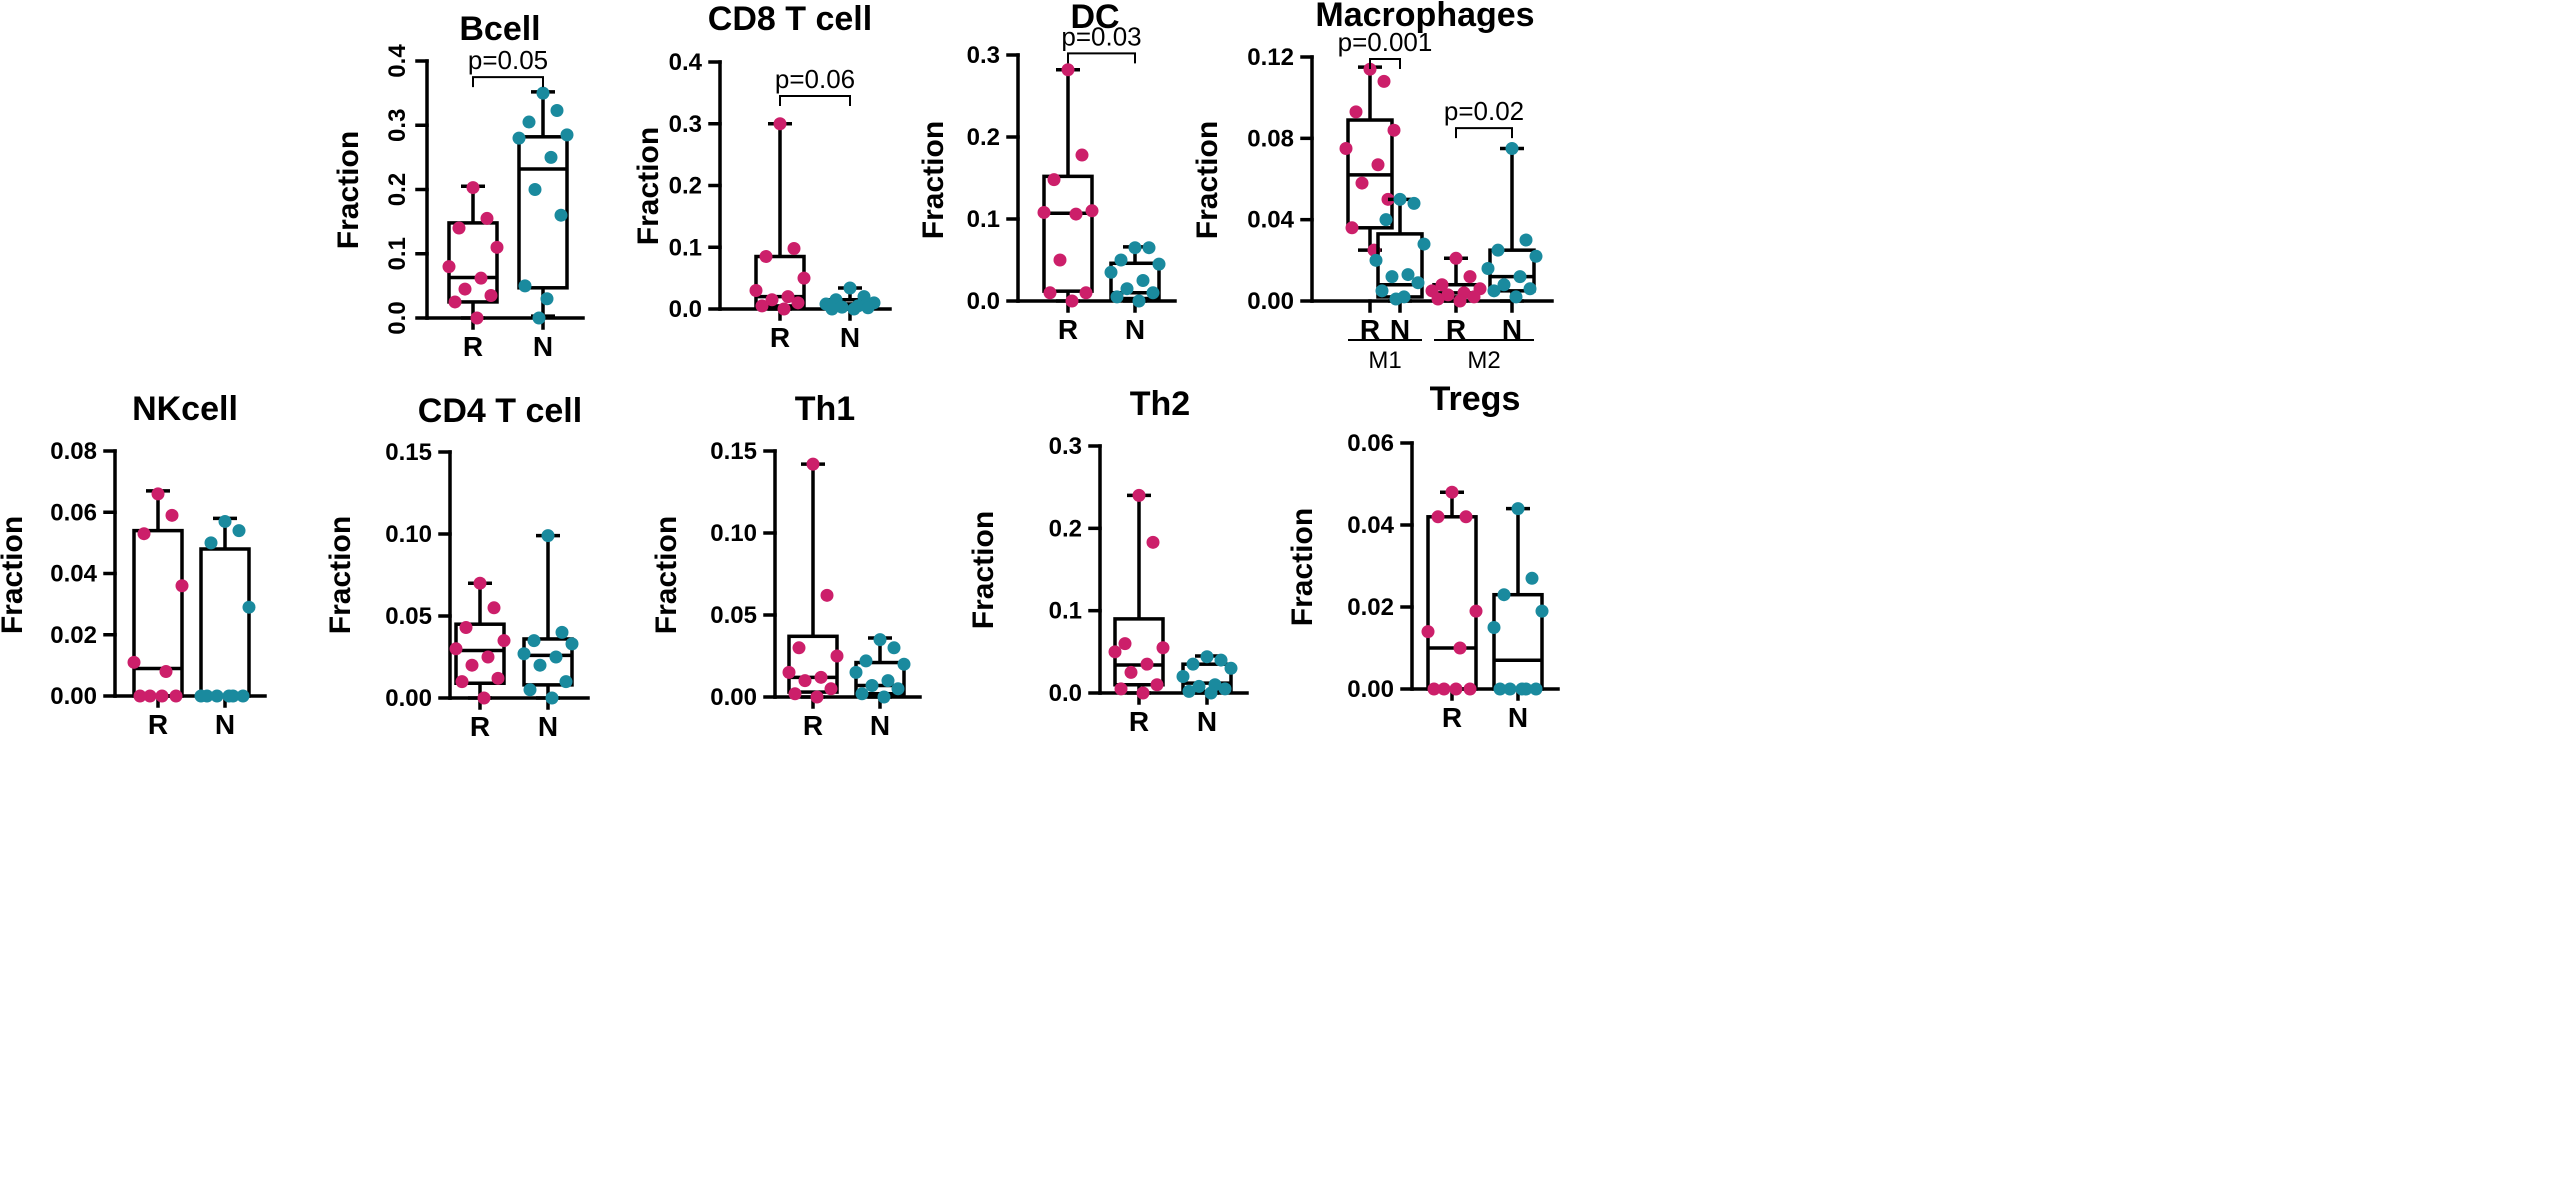 The image size is (2559, 1195). I want to click on p-value-label: p=0.06, so click(815, 79).